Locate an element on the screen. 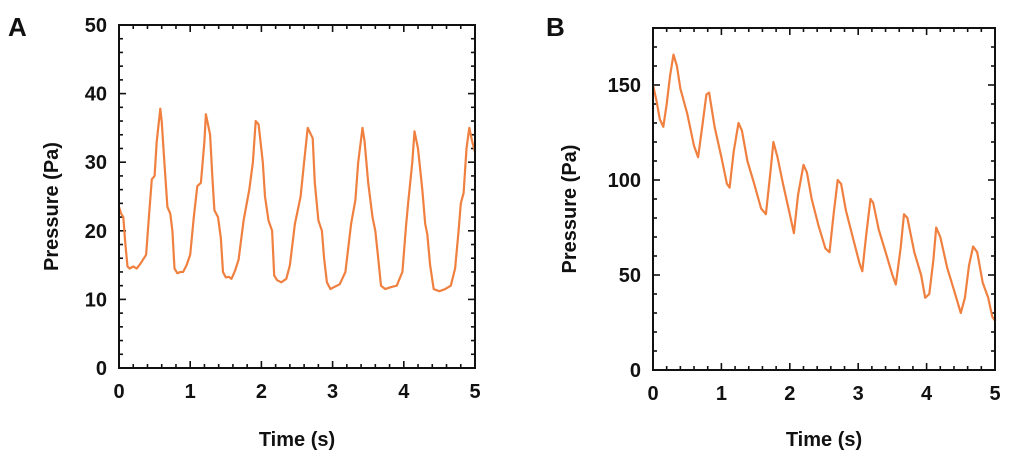 Image resolution: width=1024 pixels, height=464 pixels. panel-b-y-tick-labels: 0 50 100 150 is located at coordinates (624, 228).